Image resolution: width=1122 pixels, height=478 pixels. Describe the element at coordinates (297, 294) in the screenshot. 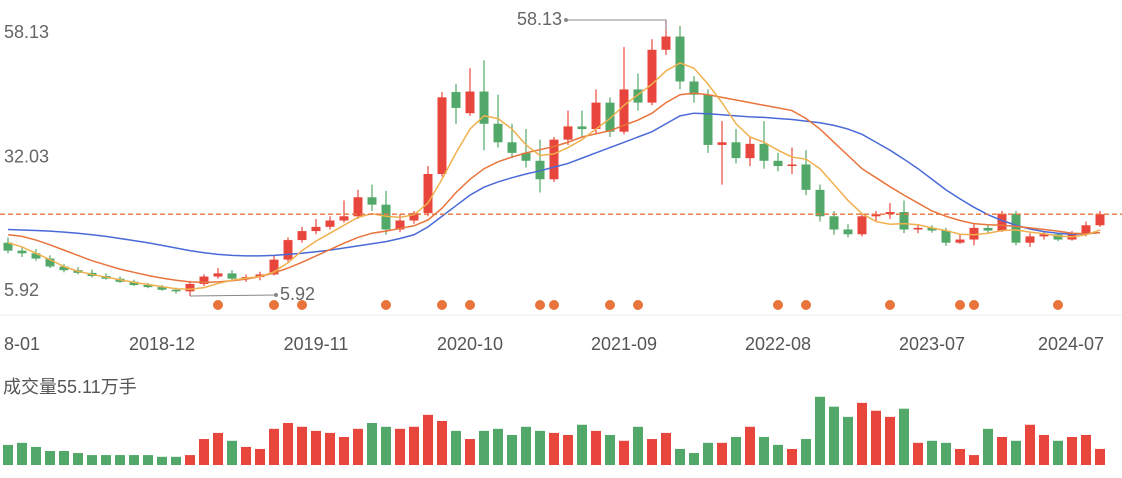

I see `min-label: 5.92` at that location.